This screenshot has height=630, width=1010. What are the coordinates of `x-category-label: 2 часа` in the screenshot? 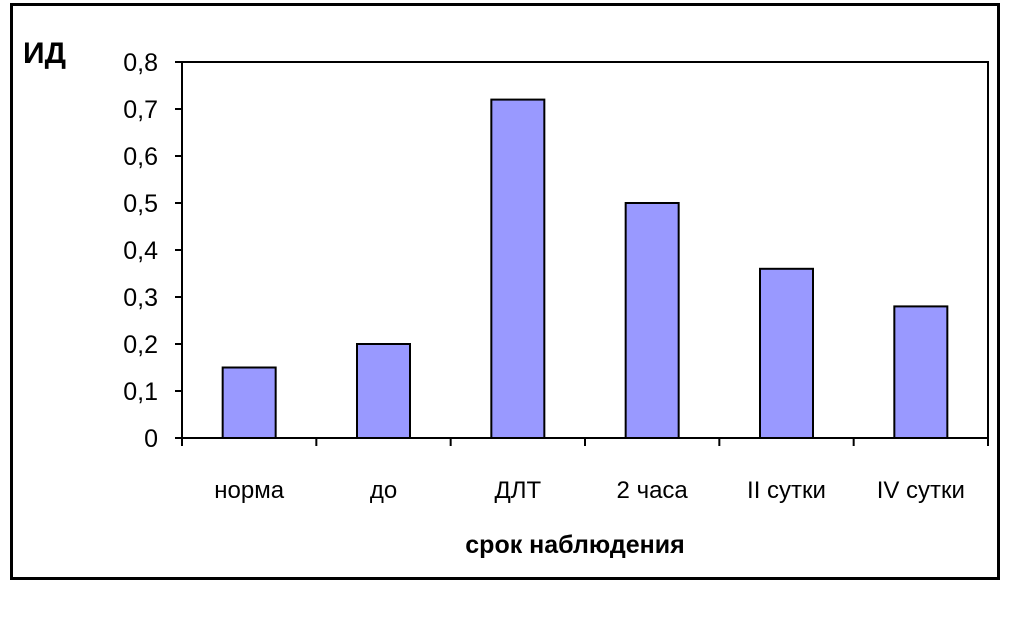 It's located at (653, 490).